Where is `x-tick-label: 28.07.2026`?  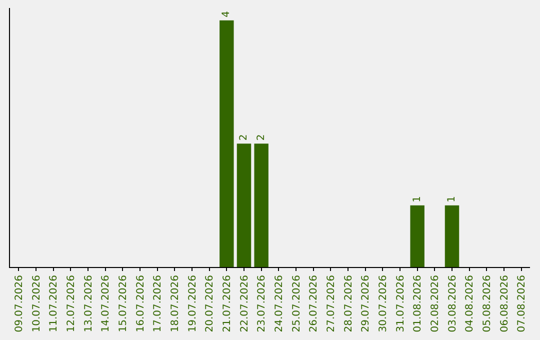
x-tick-label: 28.07.2026 is located at coordinates (348, 303).